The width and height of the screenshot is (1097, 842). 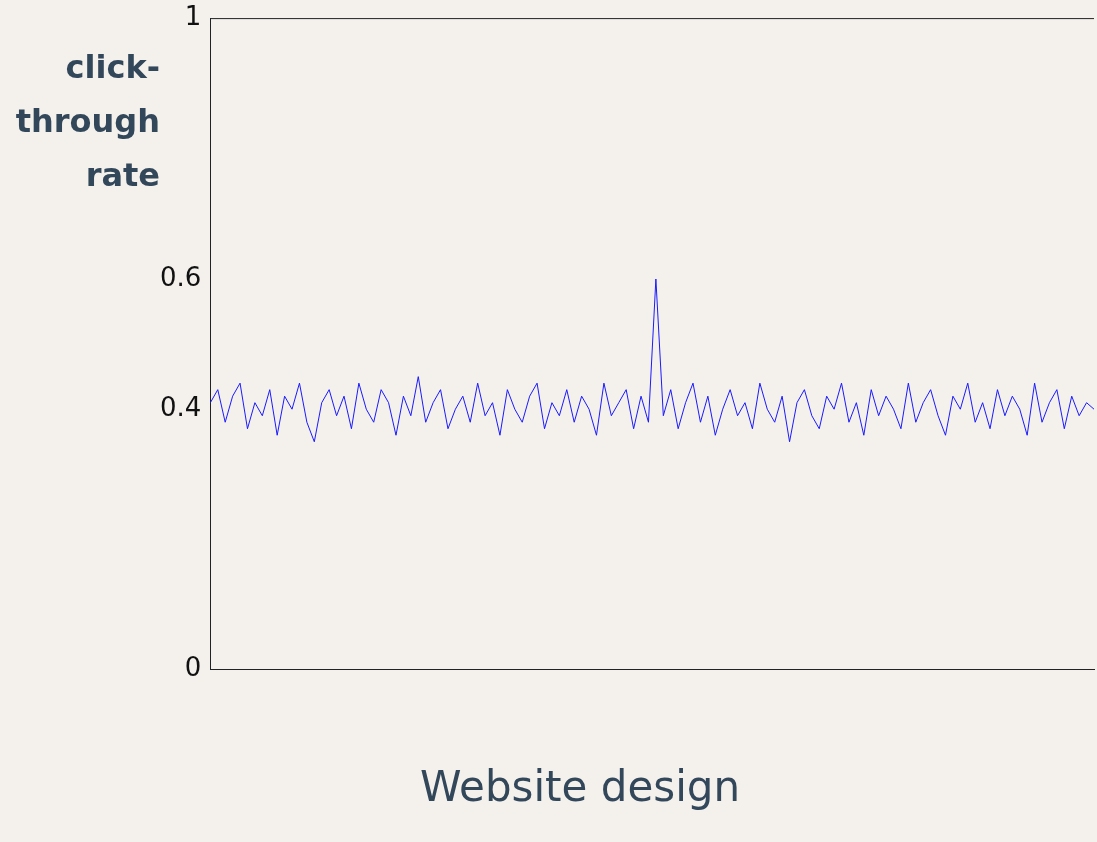 I want to click on y-tick-label: 1, so click(x=193, y=16).